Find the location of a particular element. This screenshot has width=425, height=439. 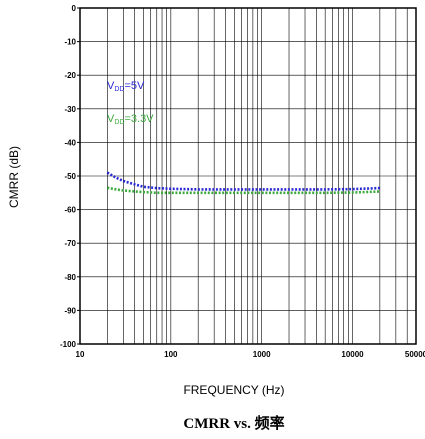

y-tick-label: 0 is located at coordinates (74, 8).